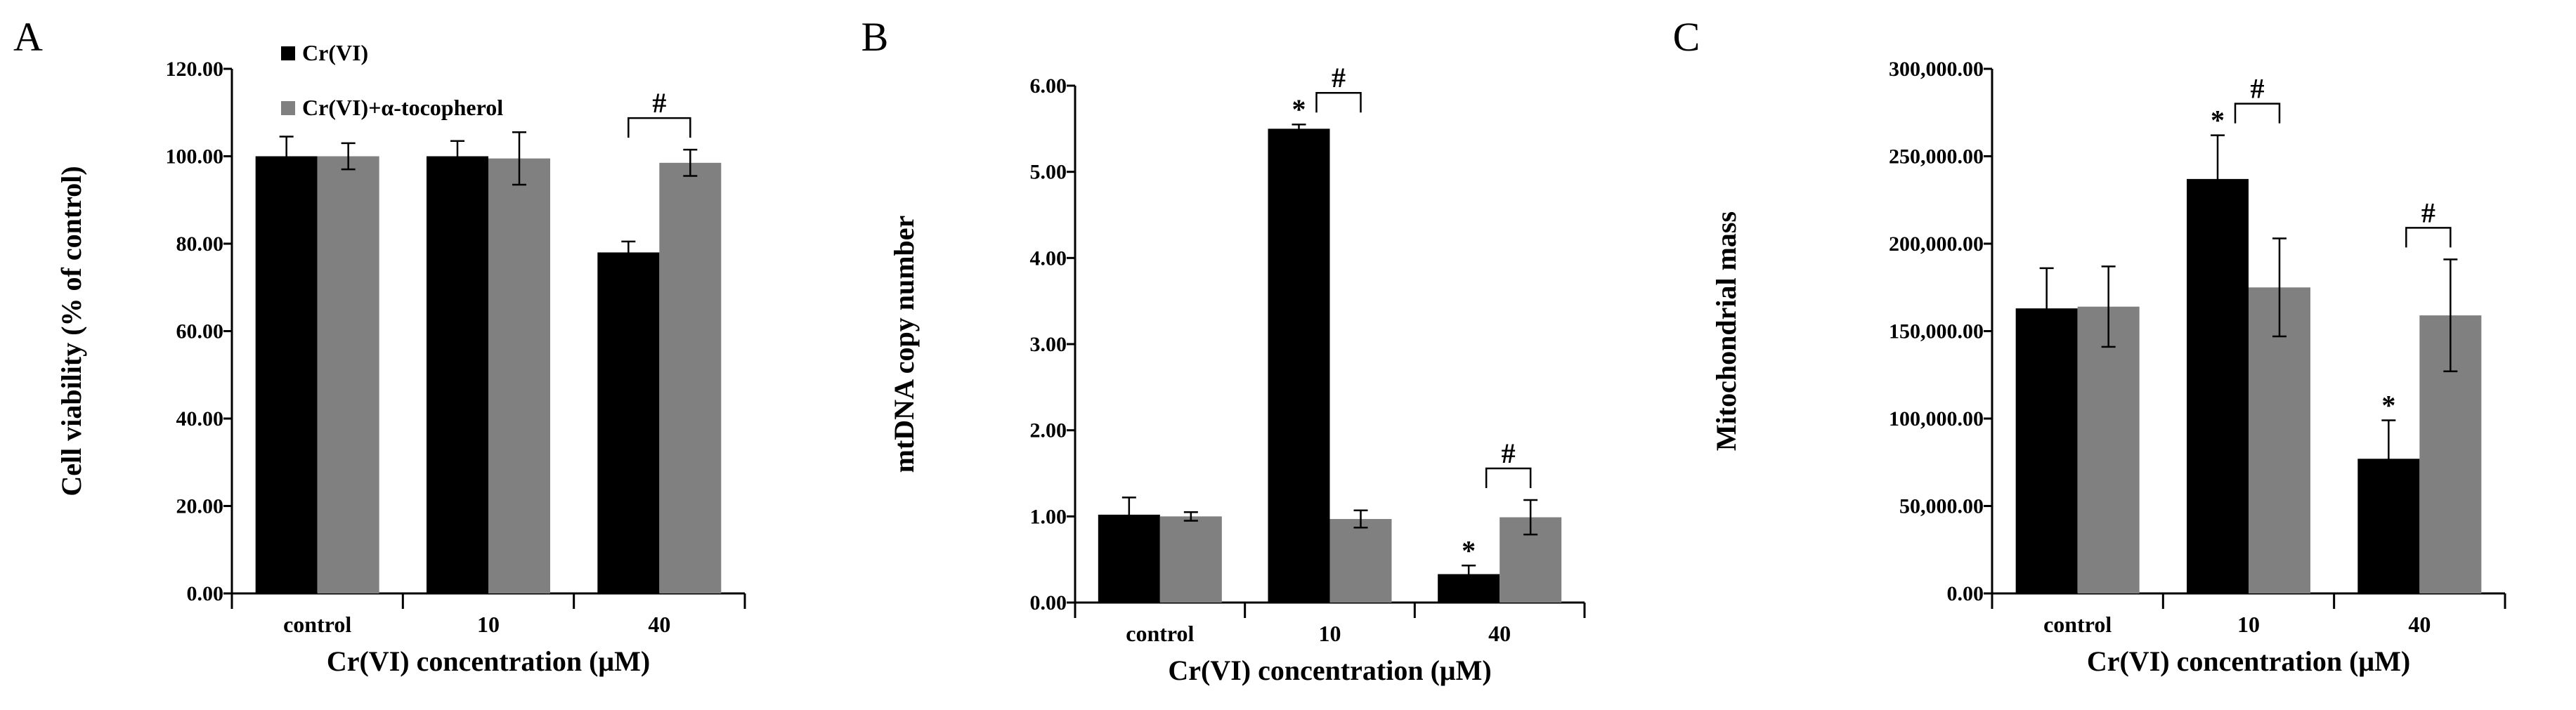 The width and height of the screenshot is (2576, 710). Describe the element at coordinates (1048, 86) in the screenshot. I see `y-tick-label: 6.00` at that location.